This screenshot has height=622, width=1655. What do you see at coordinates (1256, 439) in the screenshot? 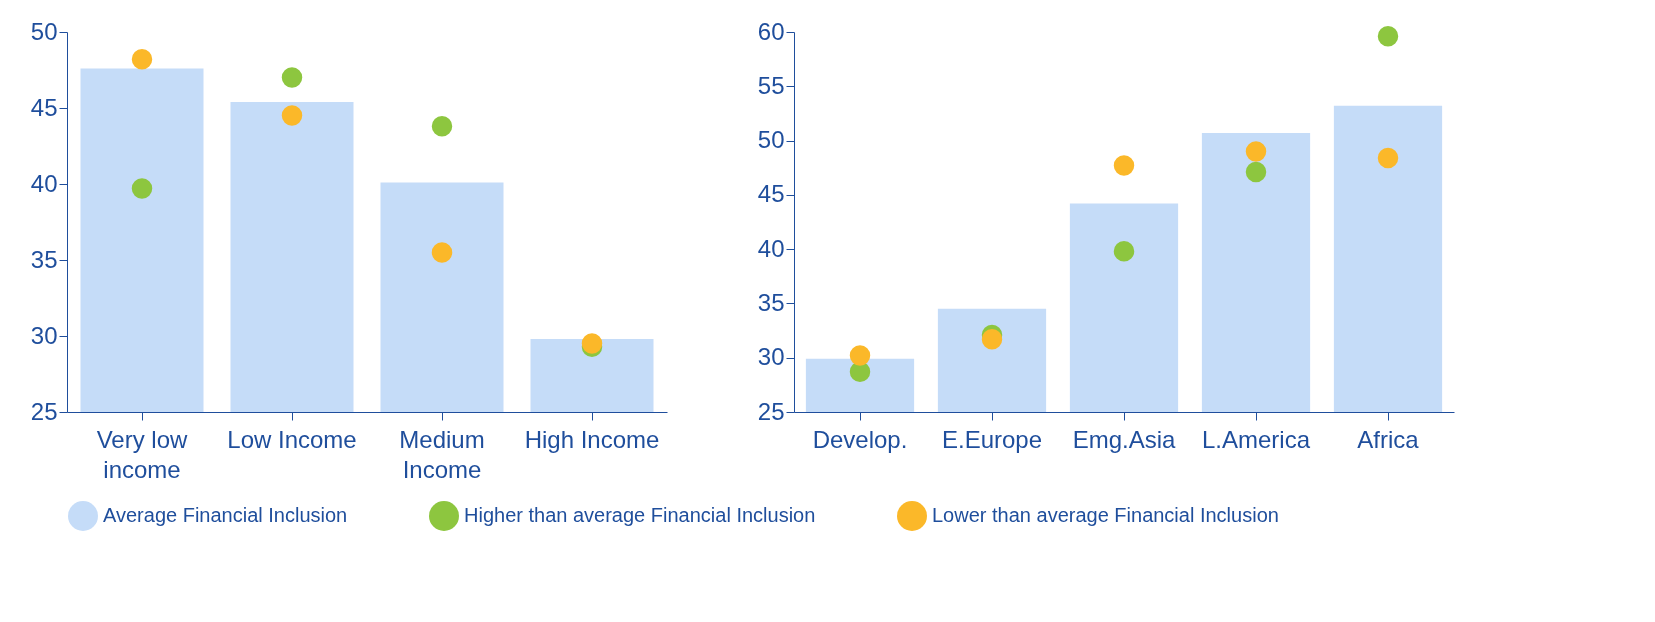
I see `x-tick-label: L.America` at bounding box center [1256, 439].